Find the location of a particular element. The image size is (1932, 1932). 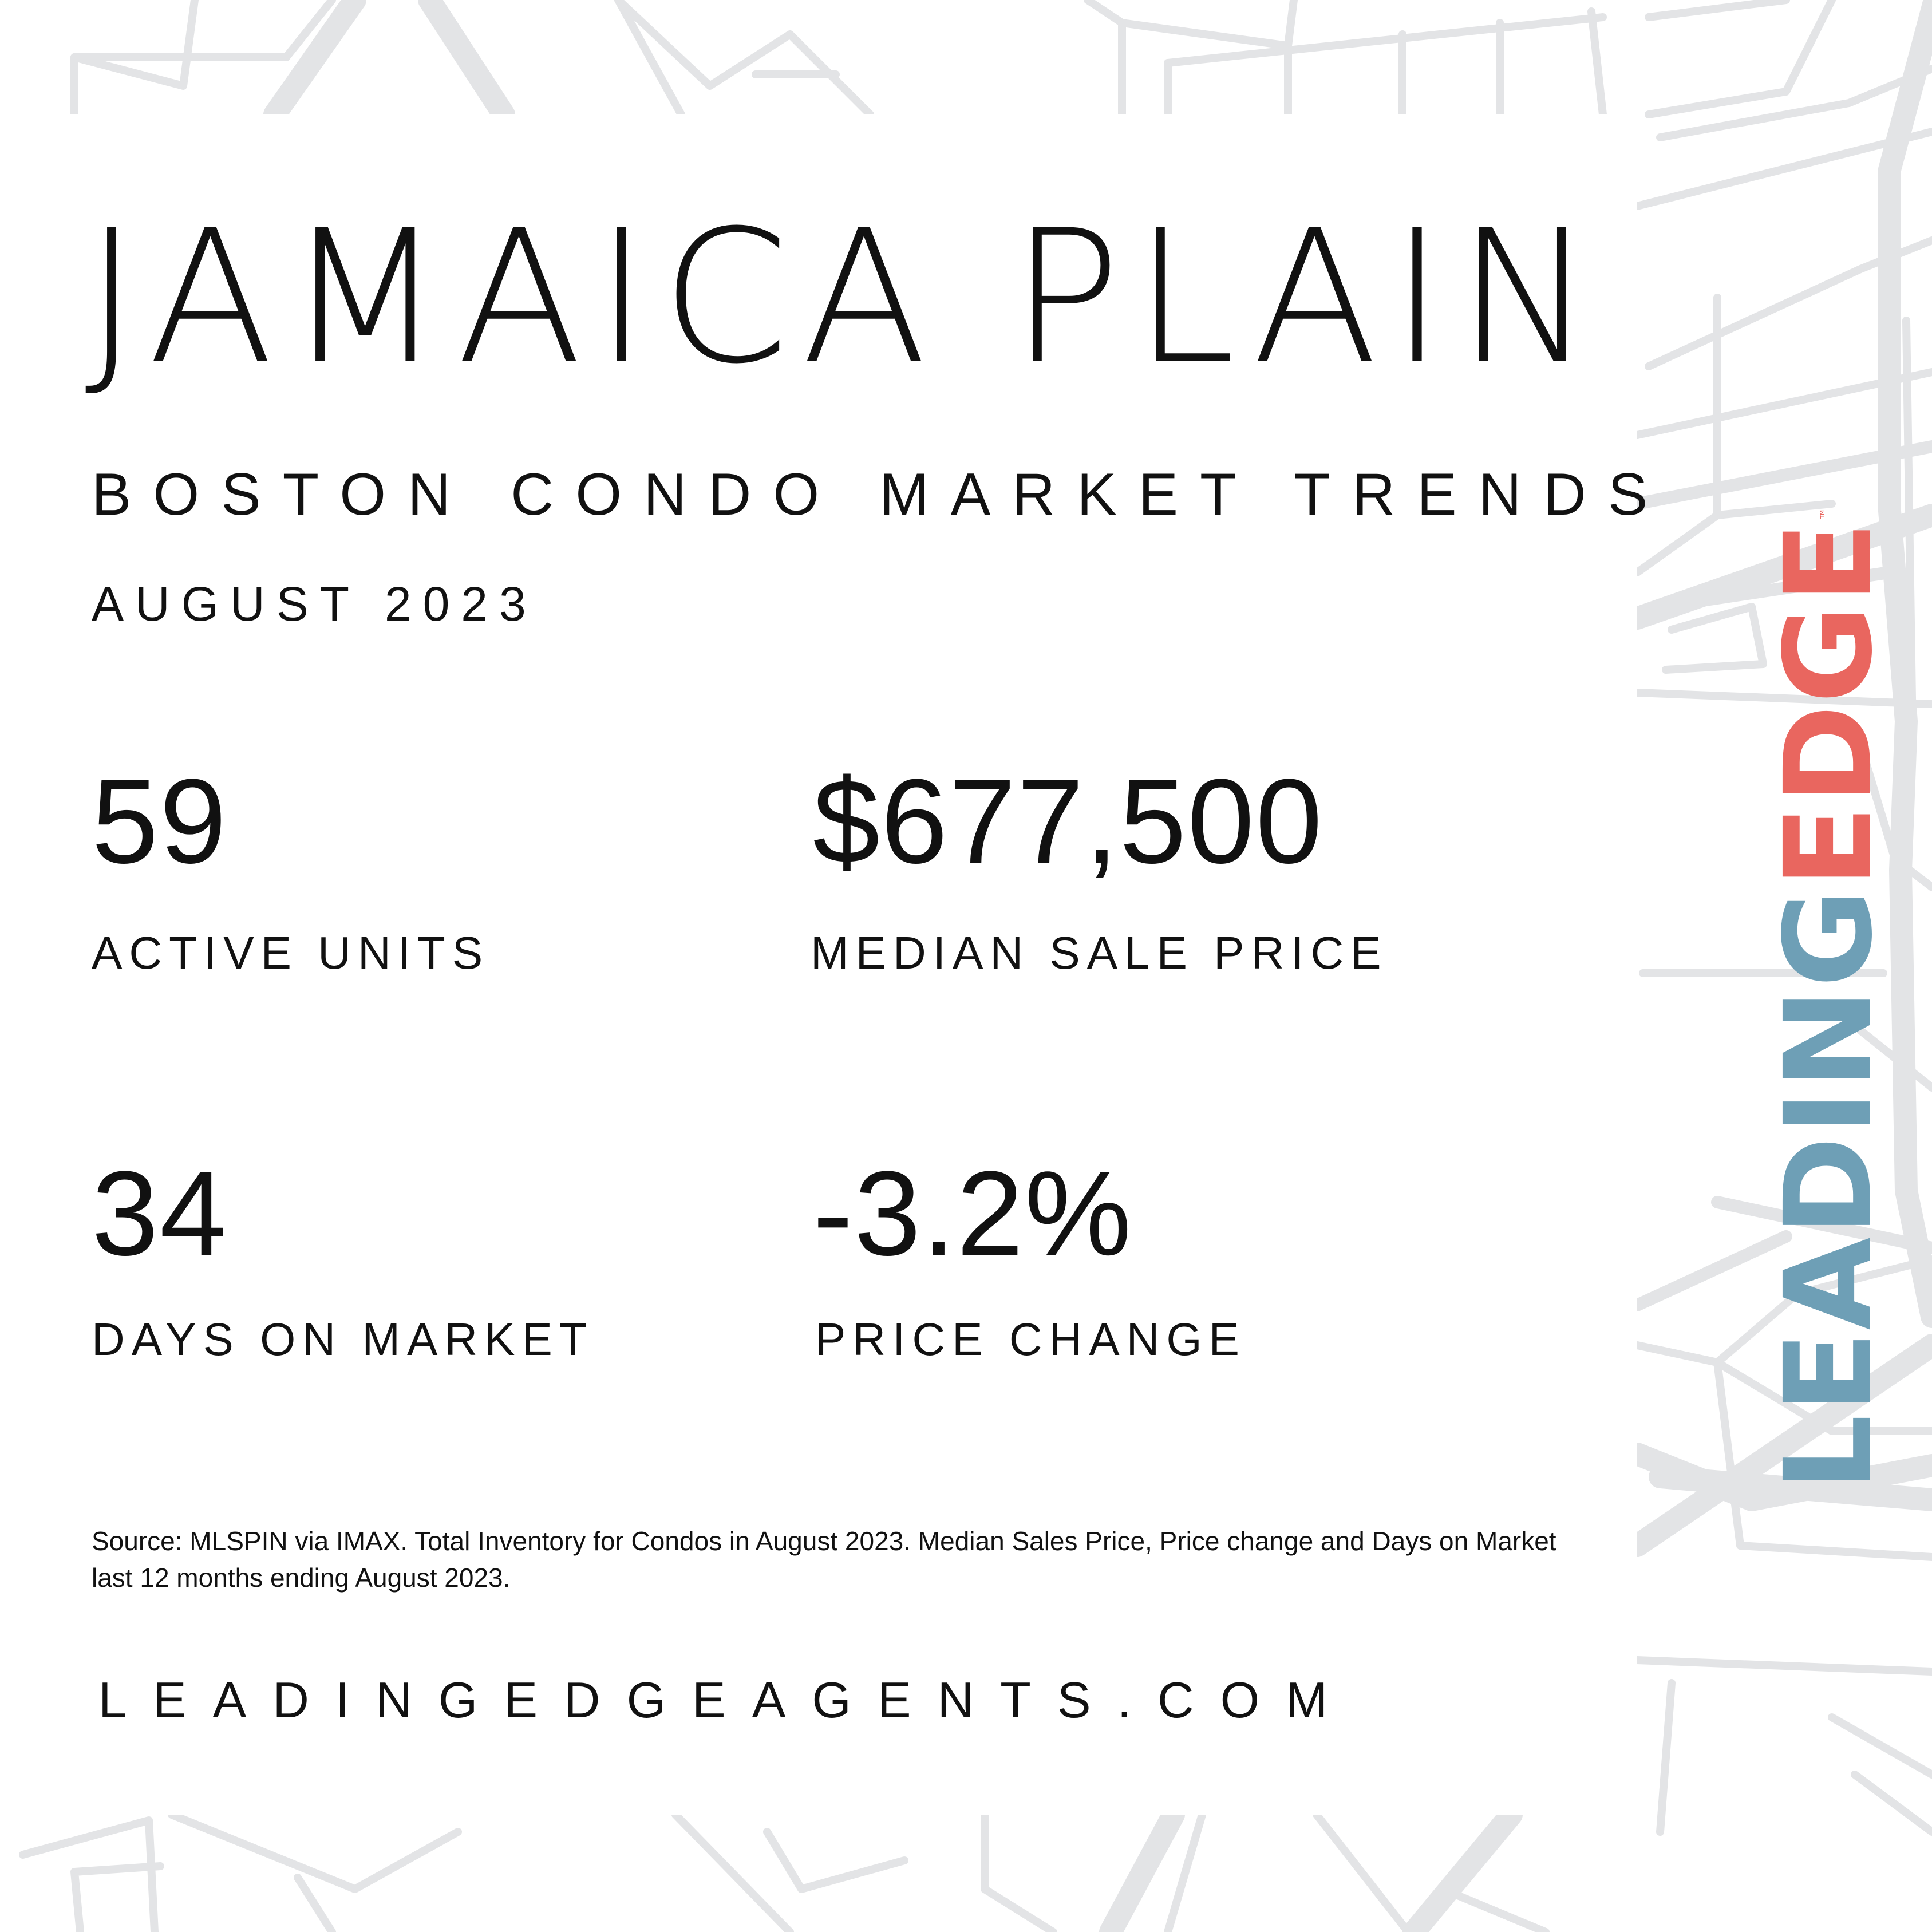

days-on-market-label: DAYS ON MARKET is located at coordinates (343, 1339).